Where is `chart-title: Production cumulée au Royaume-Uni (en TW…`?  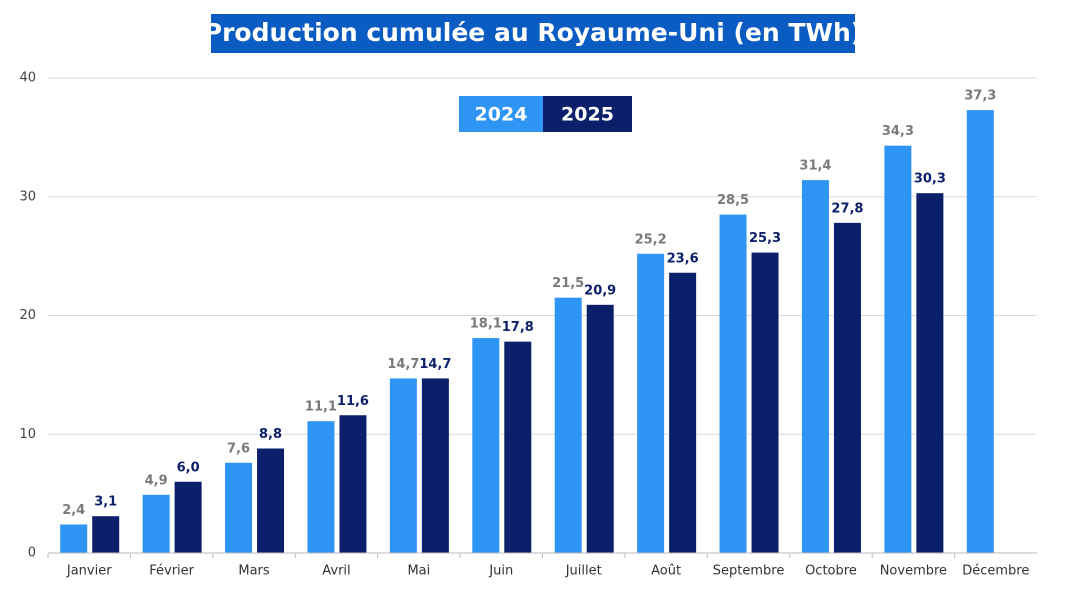 chart-title: Production cumulée au Royaume-Uni (en TW… is located at coordinates (533, 32).